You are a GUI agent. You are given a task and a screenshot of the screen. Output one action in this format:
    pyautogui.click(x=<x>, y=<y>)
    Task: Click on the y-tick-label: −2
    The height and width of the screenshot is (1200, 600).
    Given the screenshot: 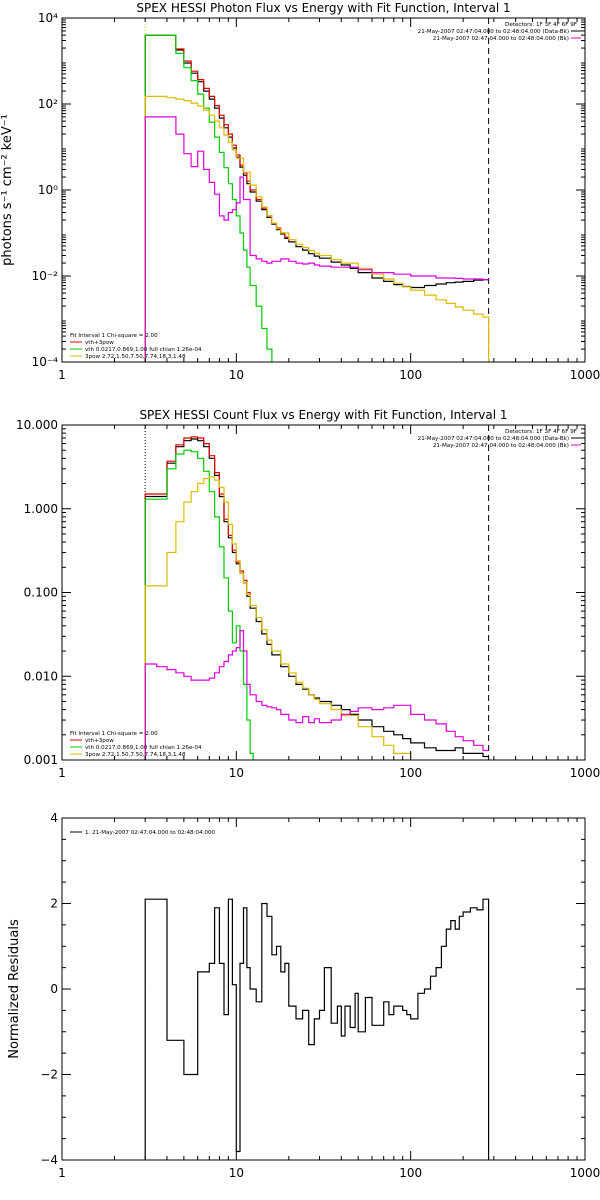 What is the action you would take?
    pyautogui.click(x=49, y=1075)
    